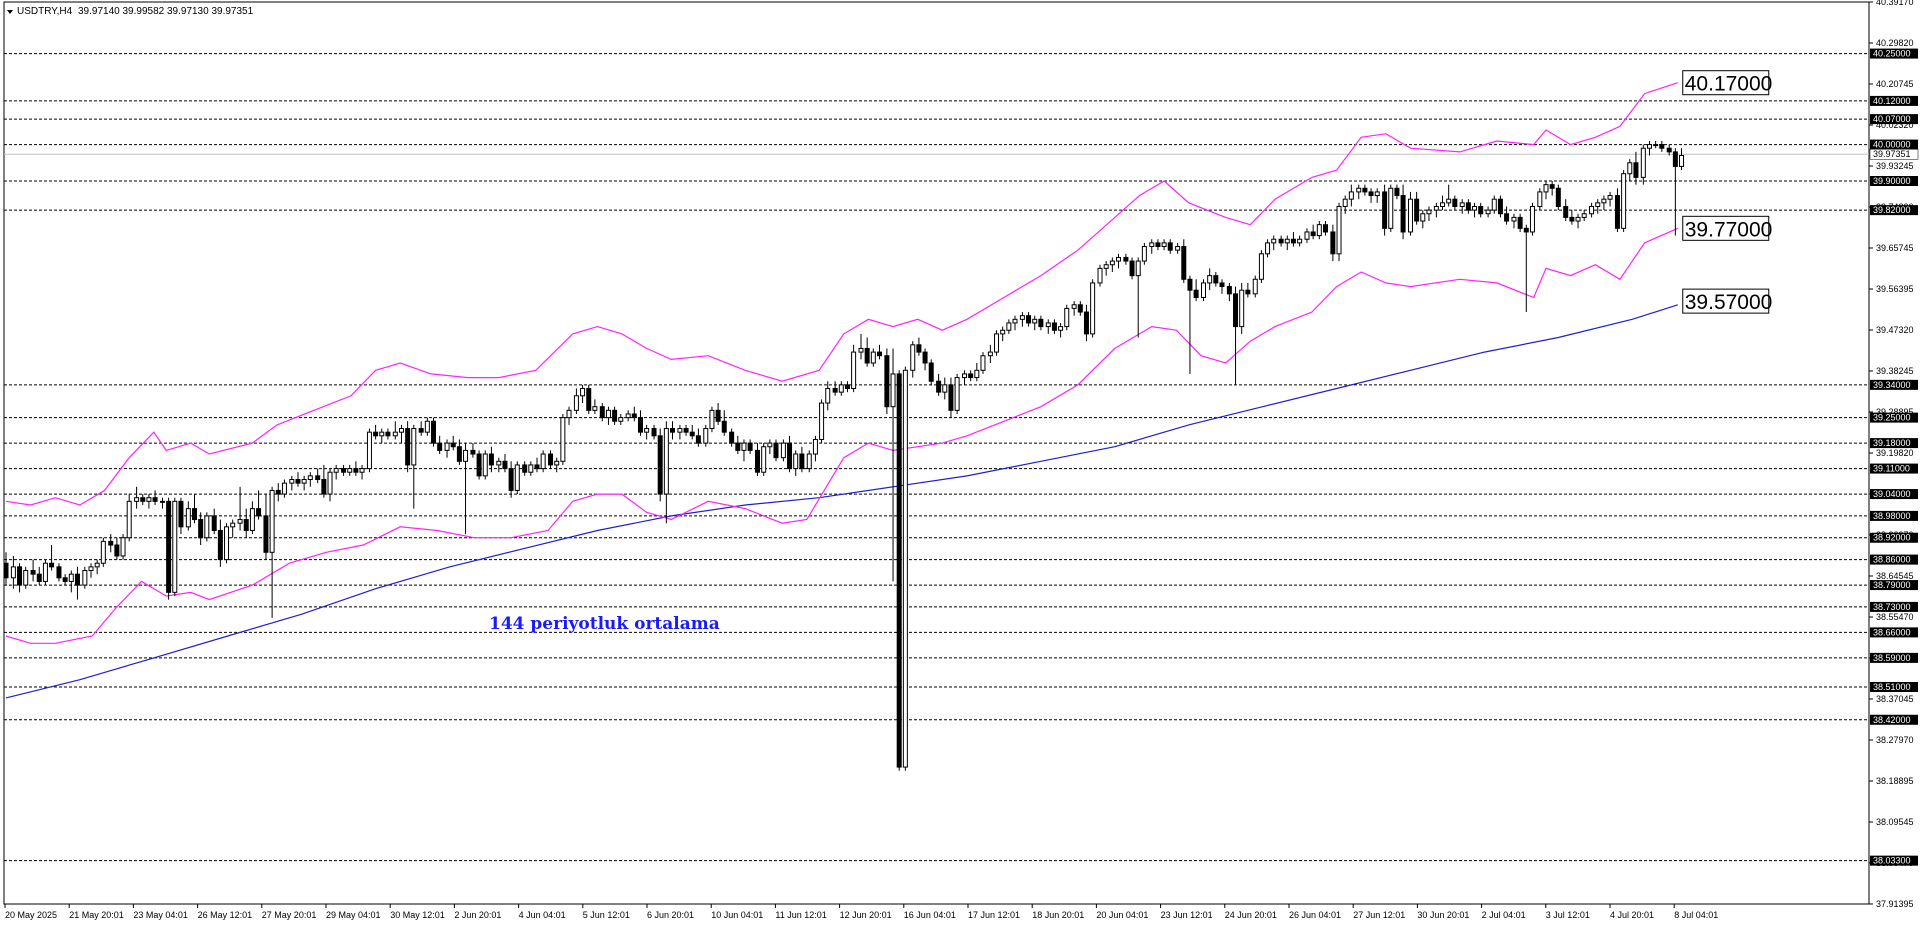  I want to click on x-axis-tick-label: 8 Jul 04:01, so click(1696, 915).